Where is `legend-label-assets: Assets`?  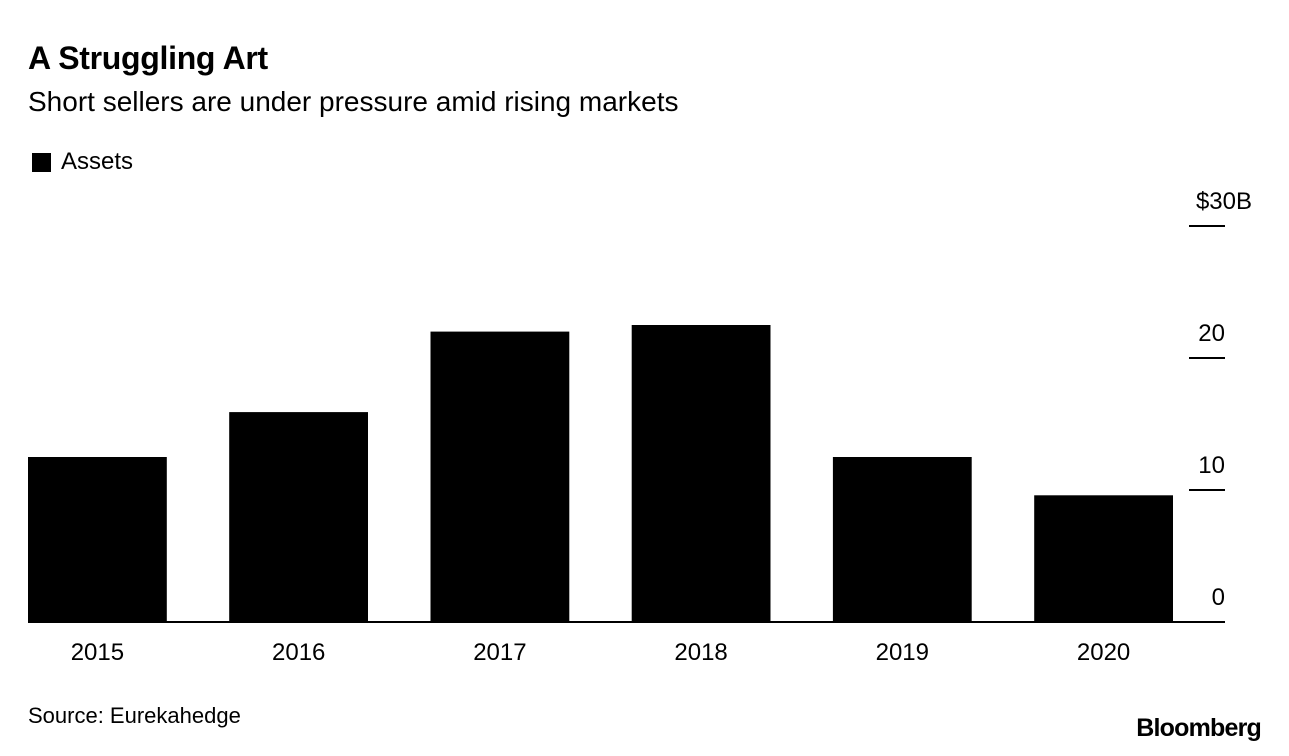
legend-label-assets: Assets is located at coordinates (97, 161).